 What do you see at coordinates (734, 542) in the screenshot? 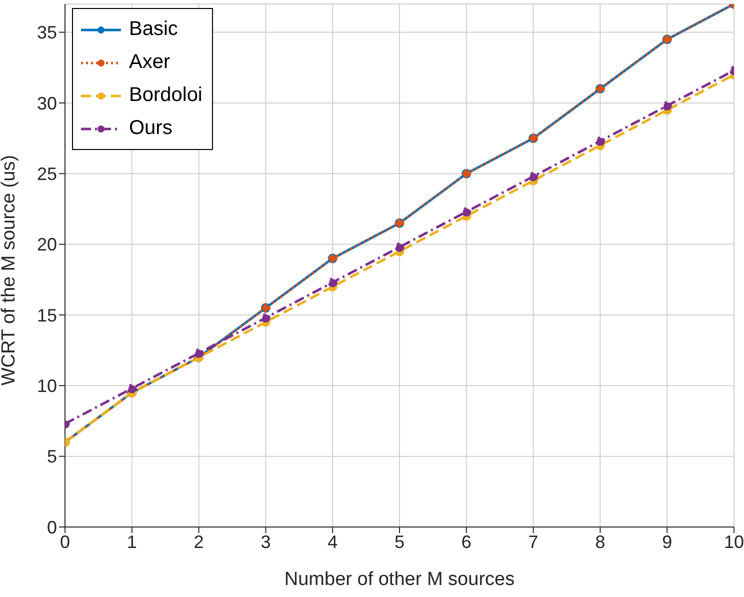
I see `x-tick-label: 10` at bounding box center [734, 542].